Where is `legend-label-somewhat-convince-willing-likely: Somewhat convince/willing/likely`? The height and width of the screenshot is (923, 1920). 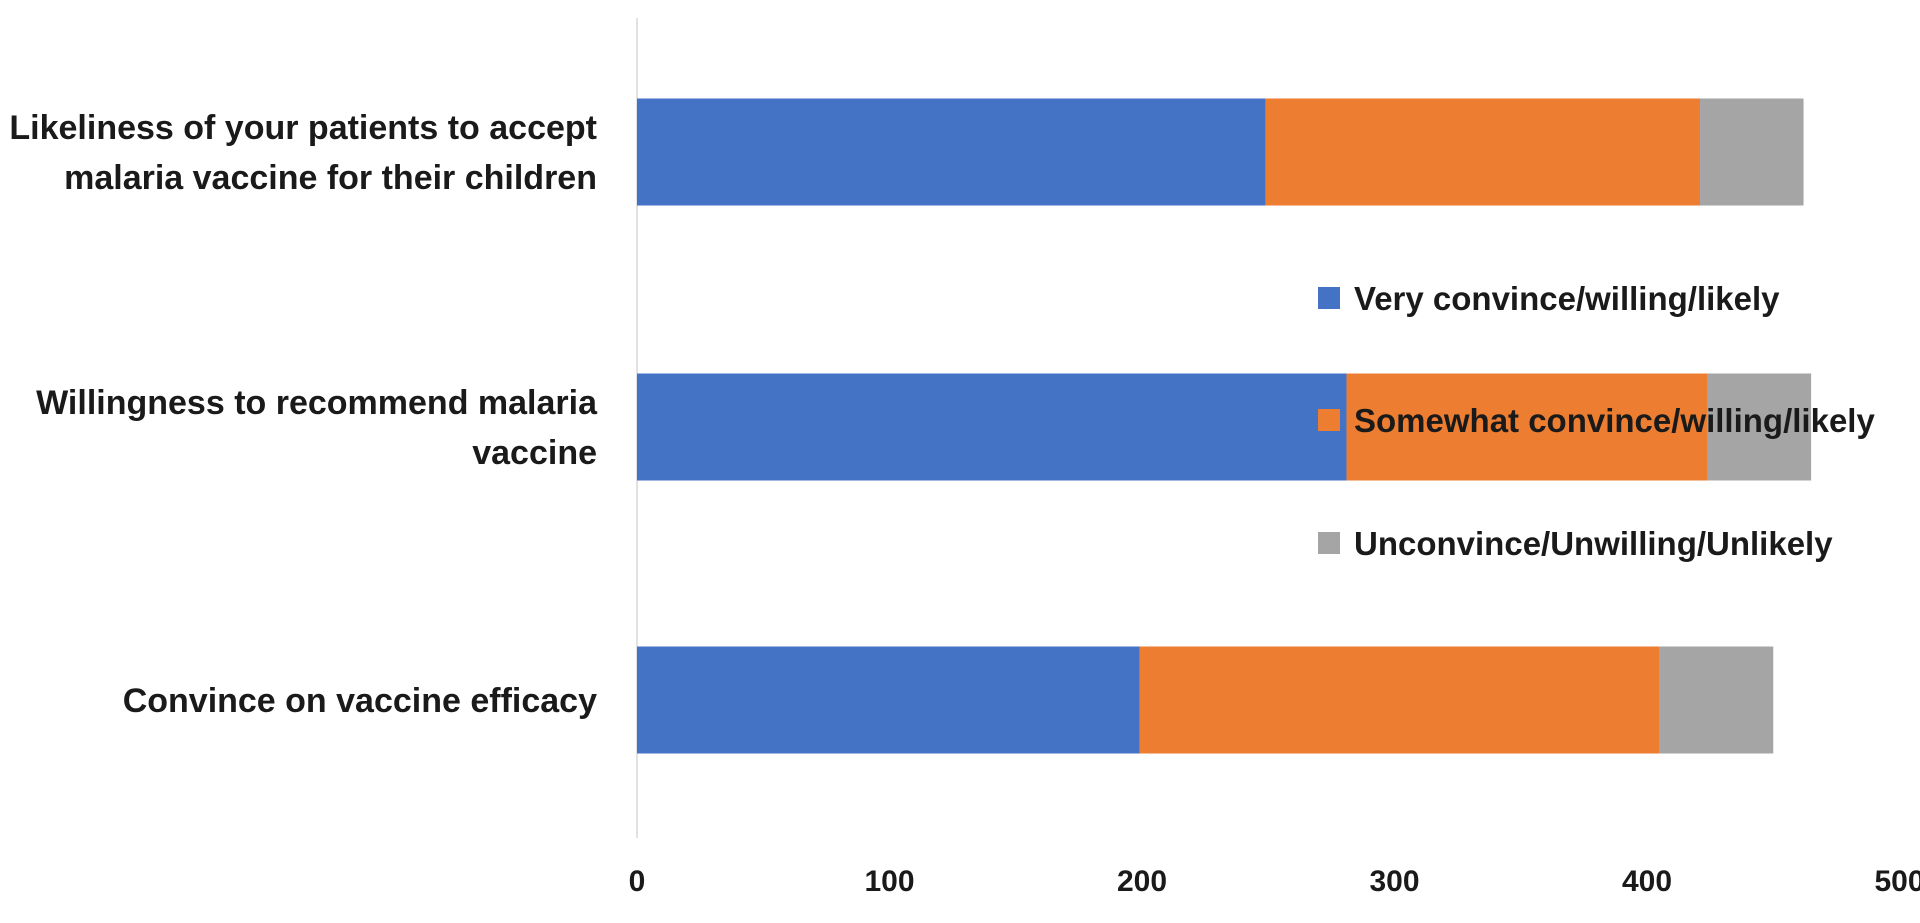
legend-label-somewhat-convince-willing-likely: Somewhat convince/willing/likely is located at coordinates (1614, 420).